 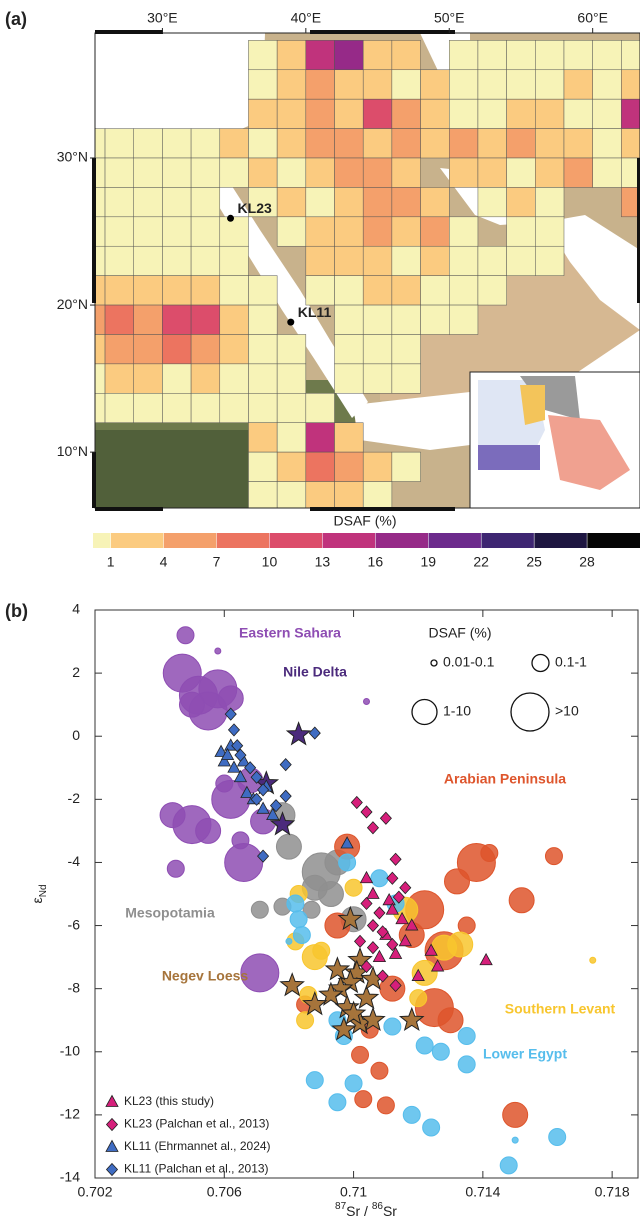 I want to click on region-label: Arabian Peninsula, so click(x=505, y=779).